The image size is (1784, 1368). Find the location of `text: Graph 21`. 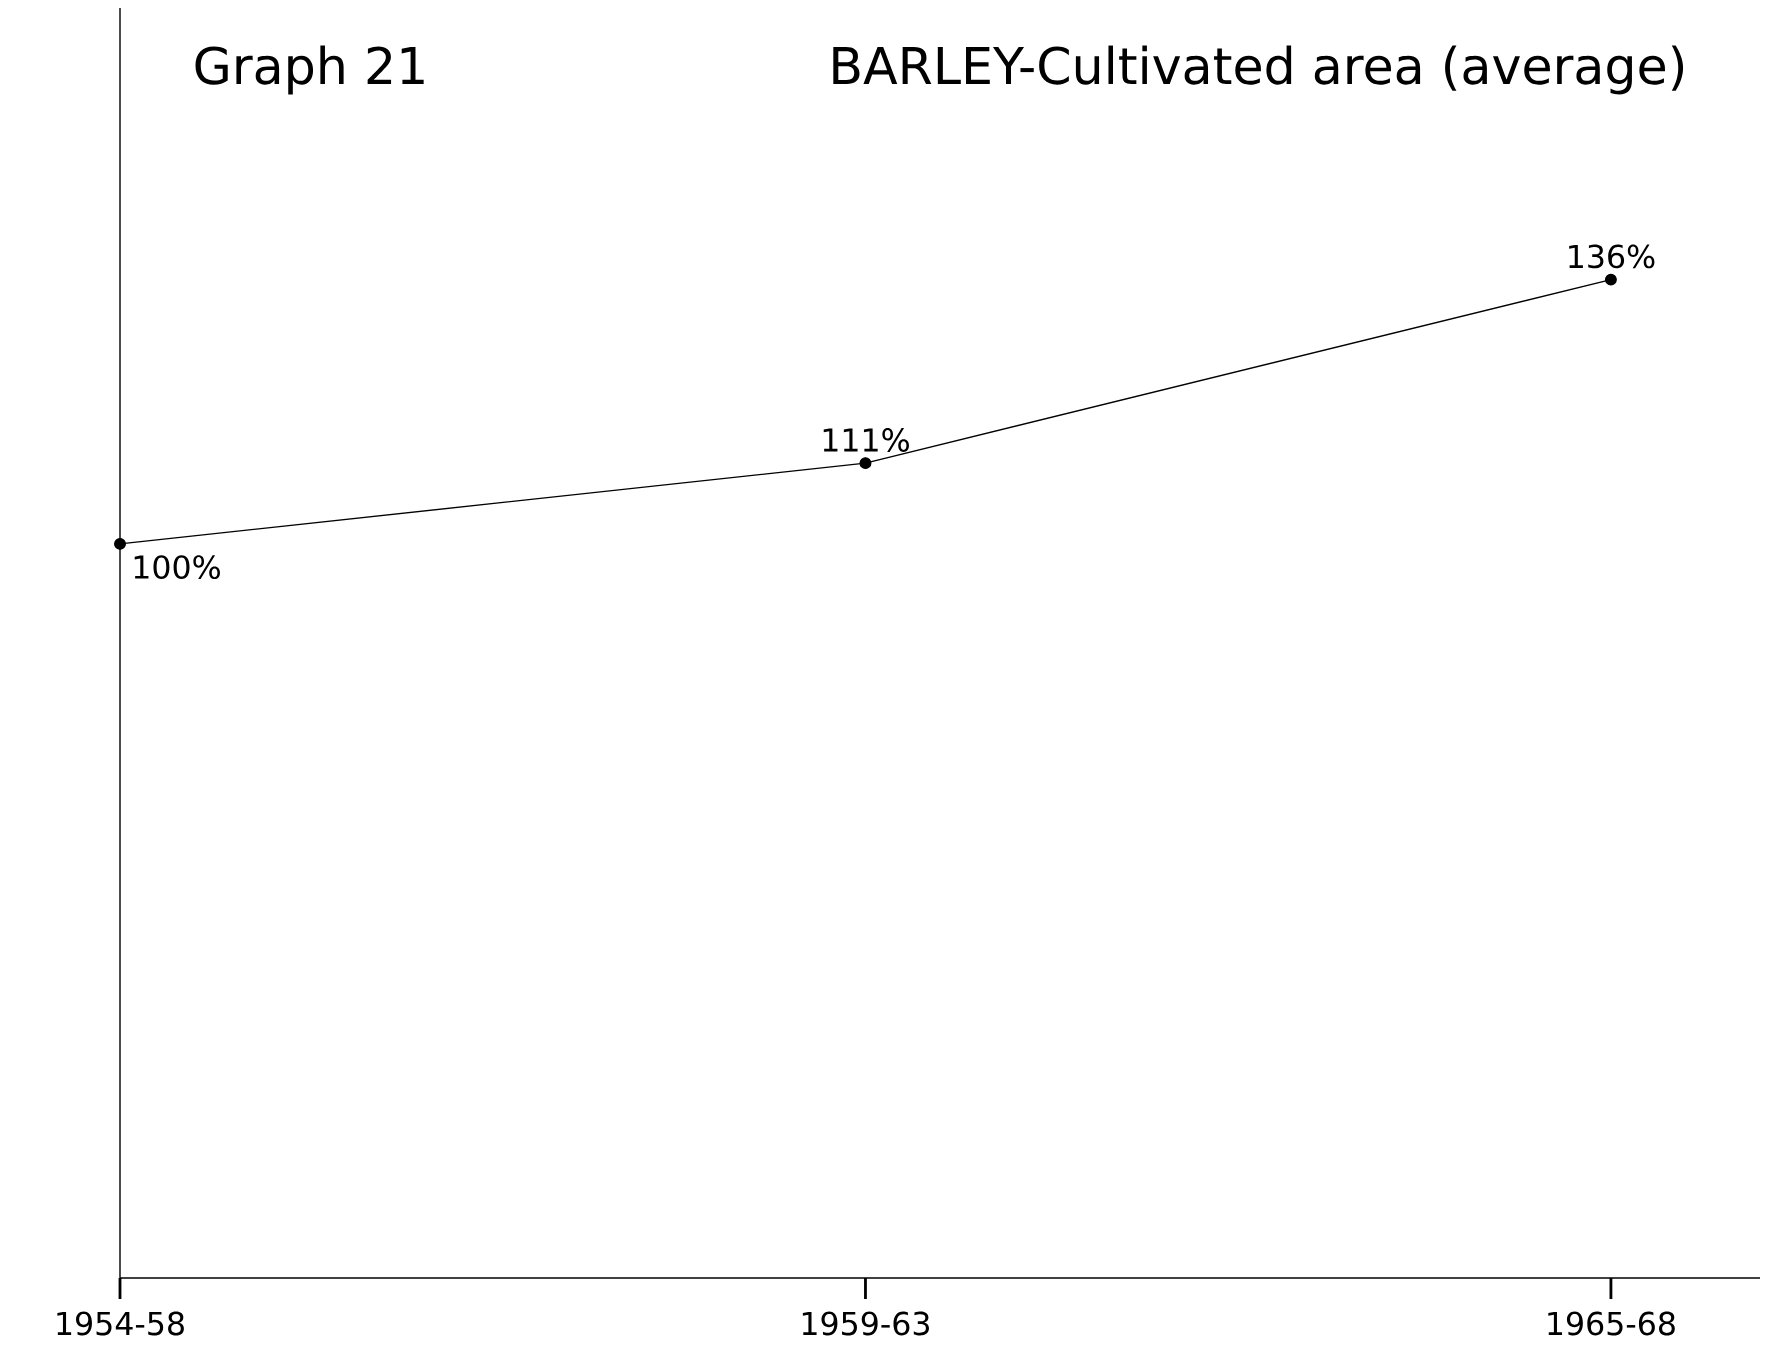

text: Graph 21 is located at coordinates (309, 70).